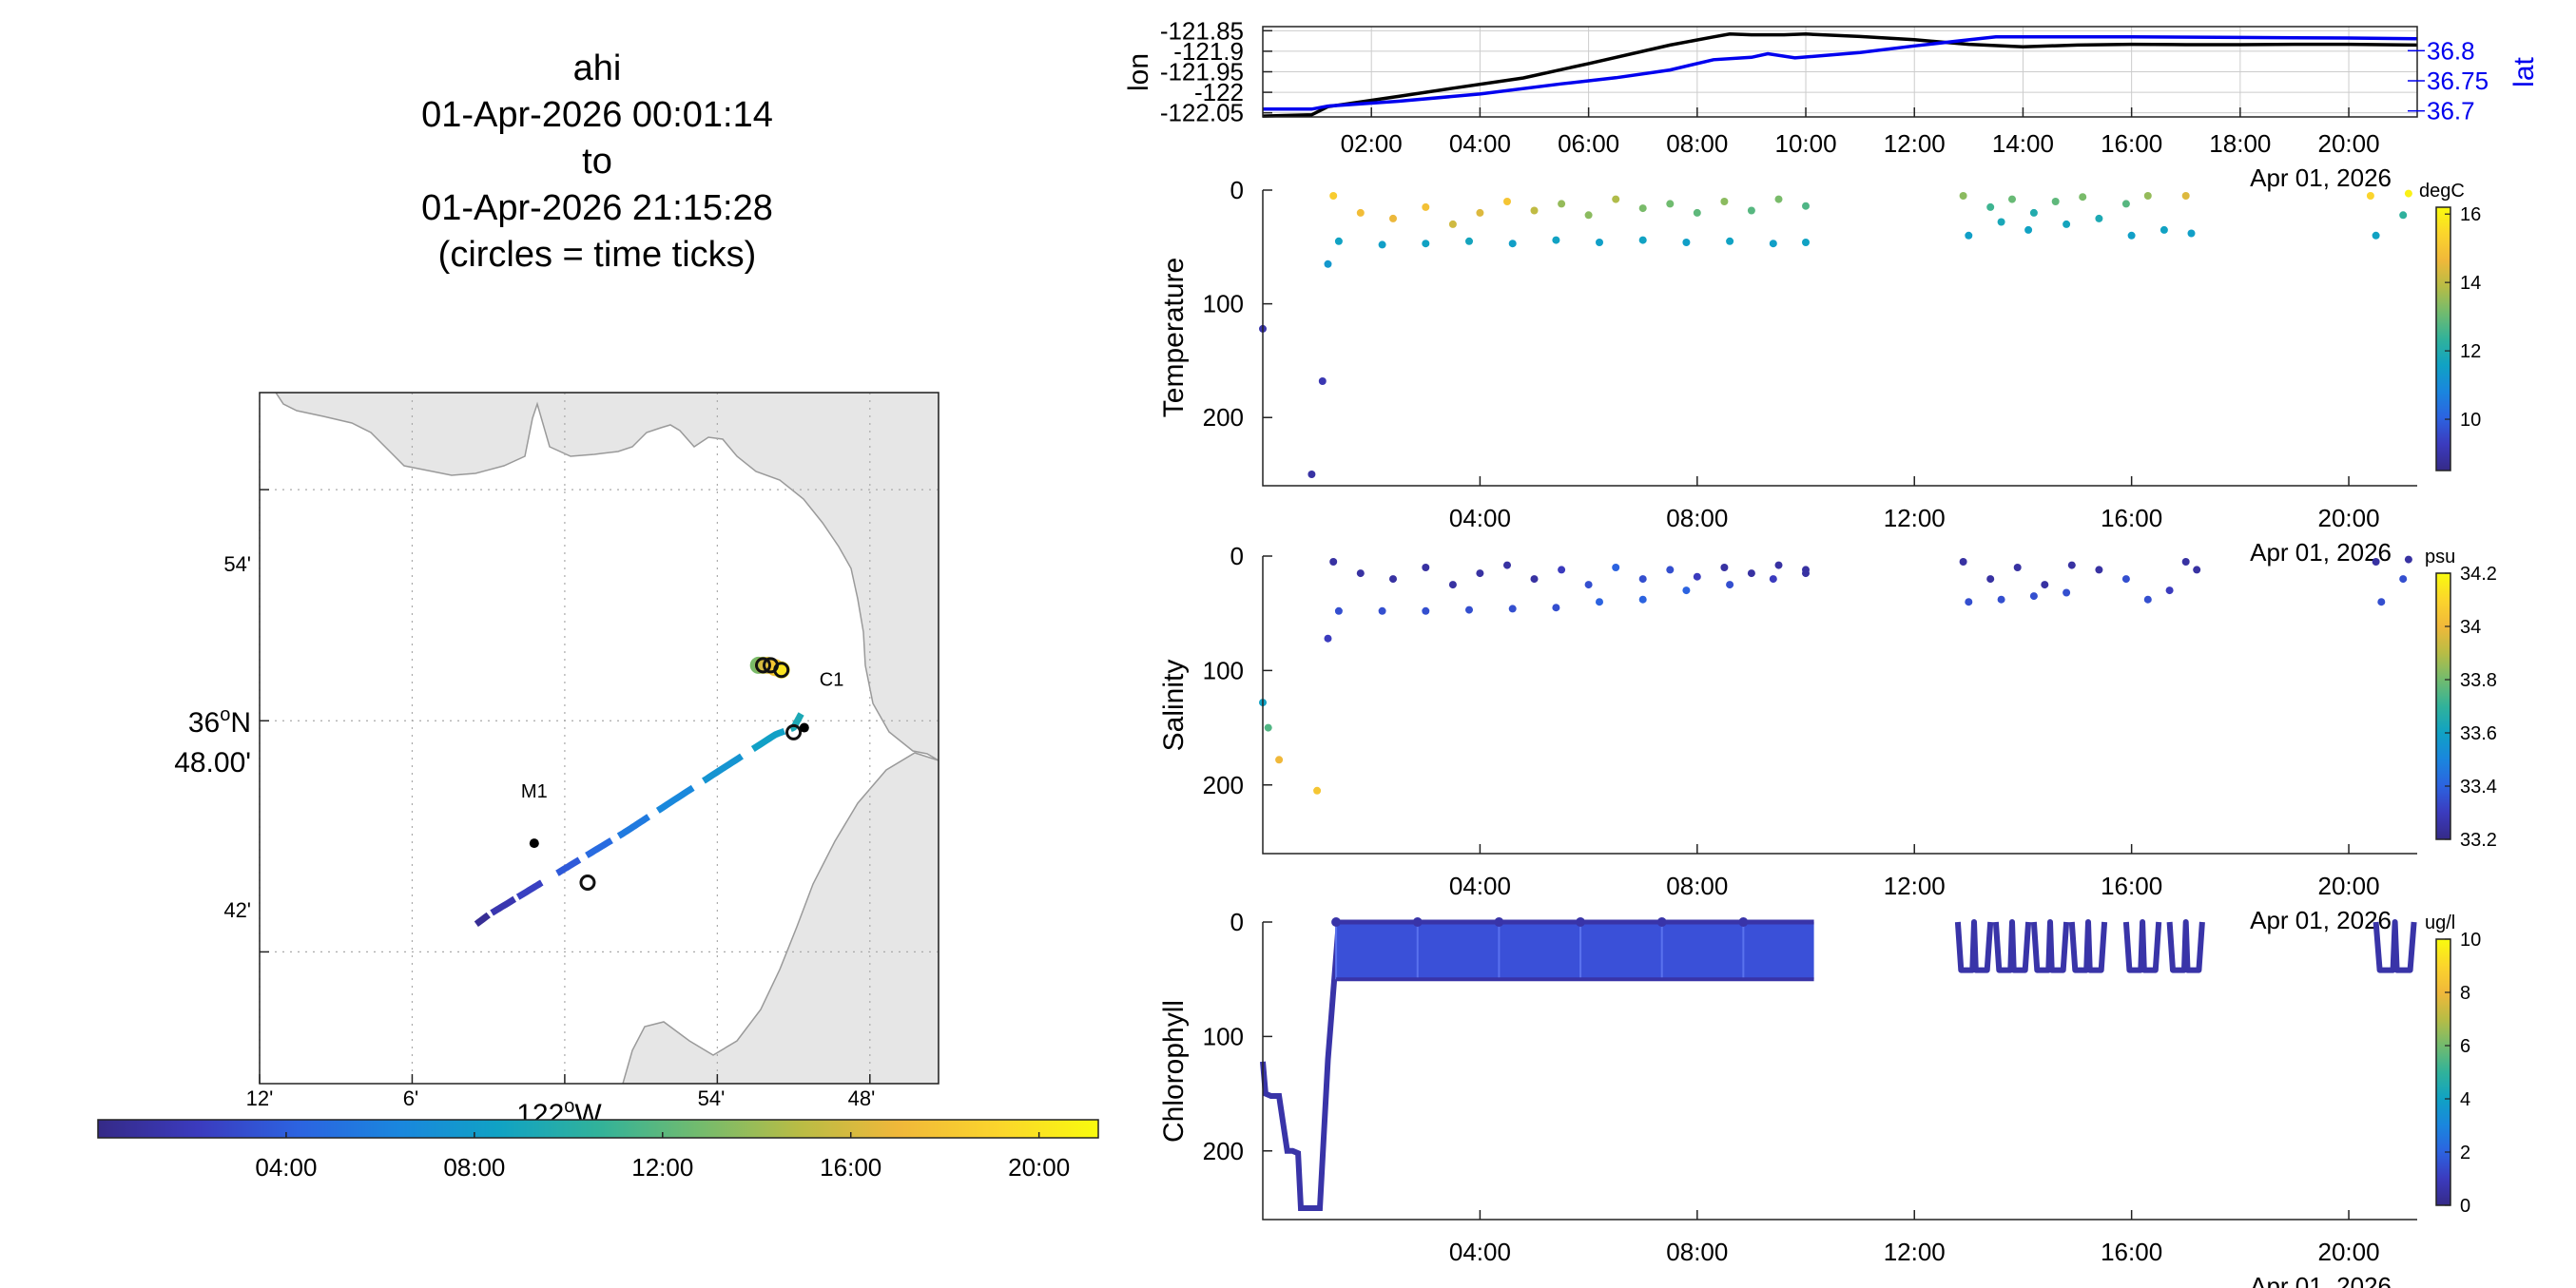 The width and height of the screenshot is (2576, 1288). What do you see at coordinates (237, 564) in the screenshot?
I see `map-lat-label-54: 54'` at bounding box center [237, 564].